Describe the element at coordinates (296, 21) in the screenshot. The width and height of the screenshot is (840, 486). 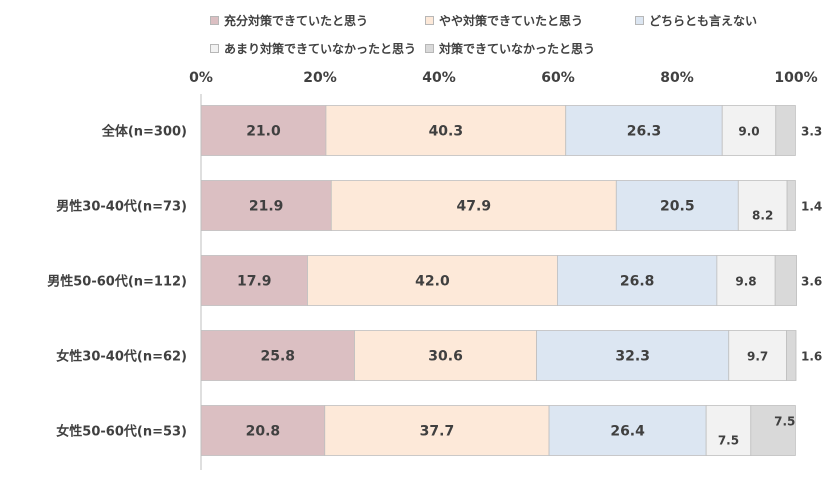
I see `legend-label-1: 充分対策できていたと思う` at that location.